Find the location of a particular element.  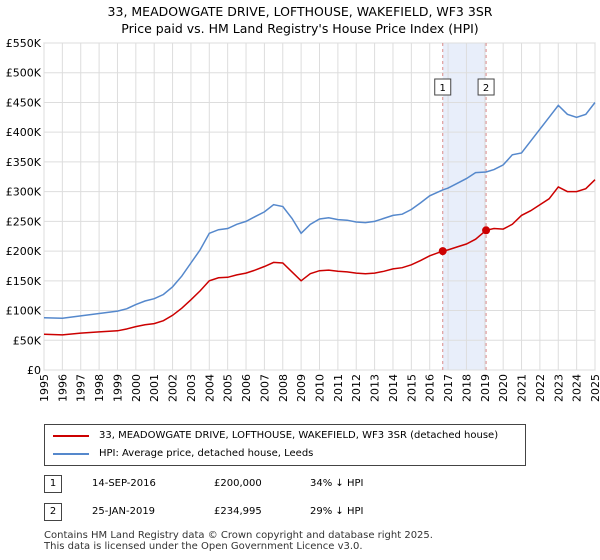

x-tick-label: 2017 is located at coordinates (448, 388).